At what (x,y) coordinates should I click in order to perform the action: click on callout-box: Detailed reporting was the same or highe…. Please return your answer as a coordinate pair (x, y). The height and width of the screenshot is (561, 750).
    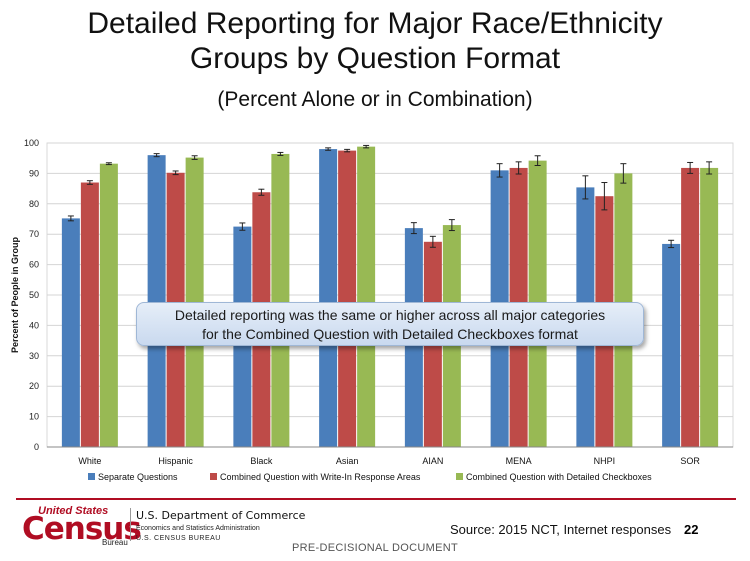
    Looking at the image, I should click on (390, 324).